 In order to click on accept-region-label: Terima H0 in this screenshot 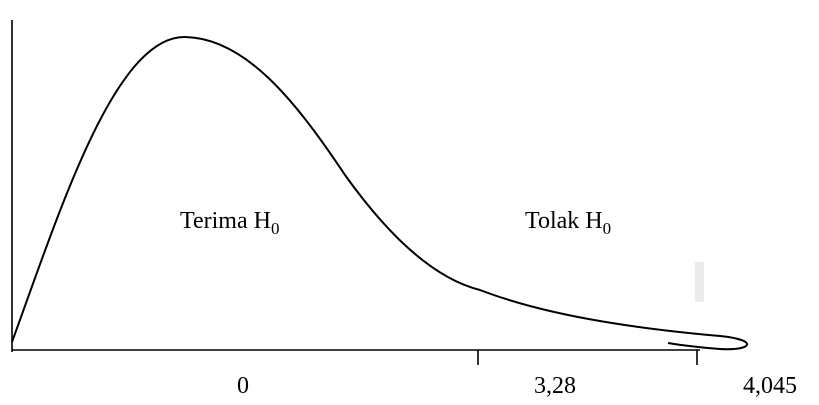, I will do `click(229, 223)`.